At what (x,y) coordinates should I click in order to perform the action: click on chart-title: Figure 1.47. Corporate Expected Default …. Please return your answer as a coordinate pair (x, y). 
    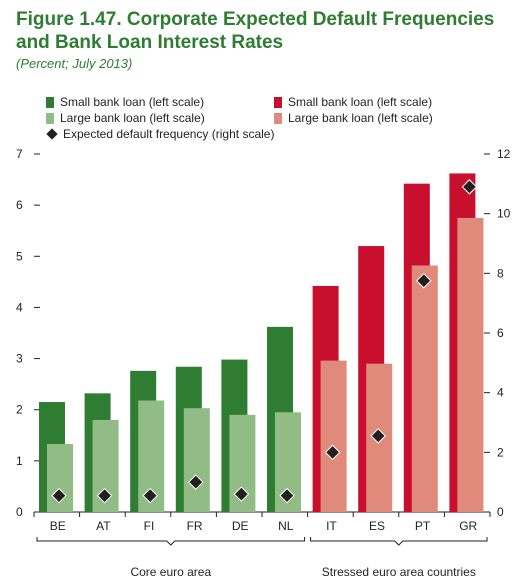
    Looking at the image, I should click on (255, 31).